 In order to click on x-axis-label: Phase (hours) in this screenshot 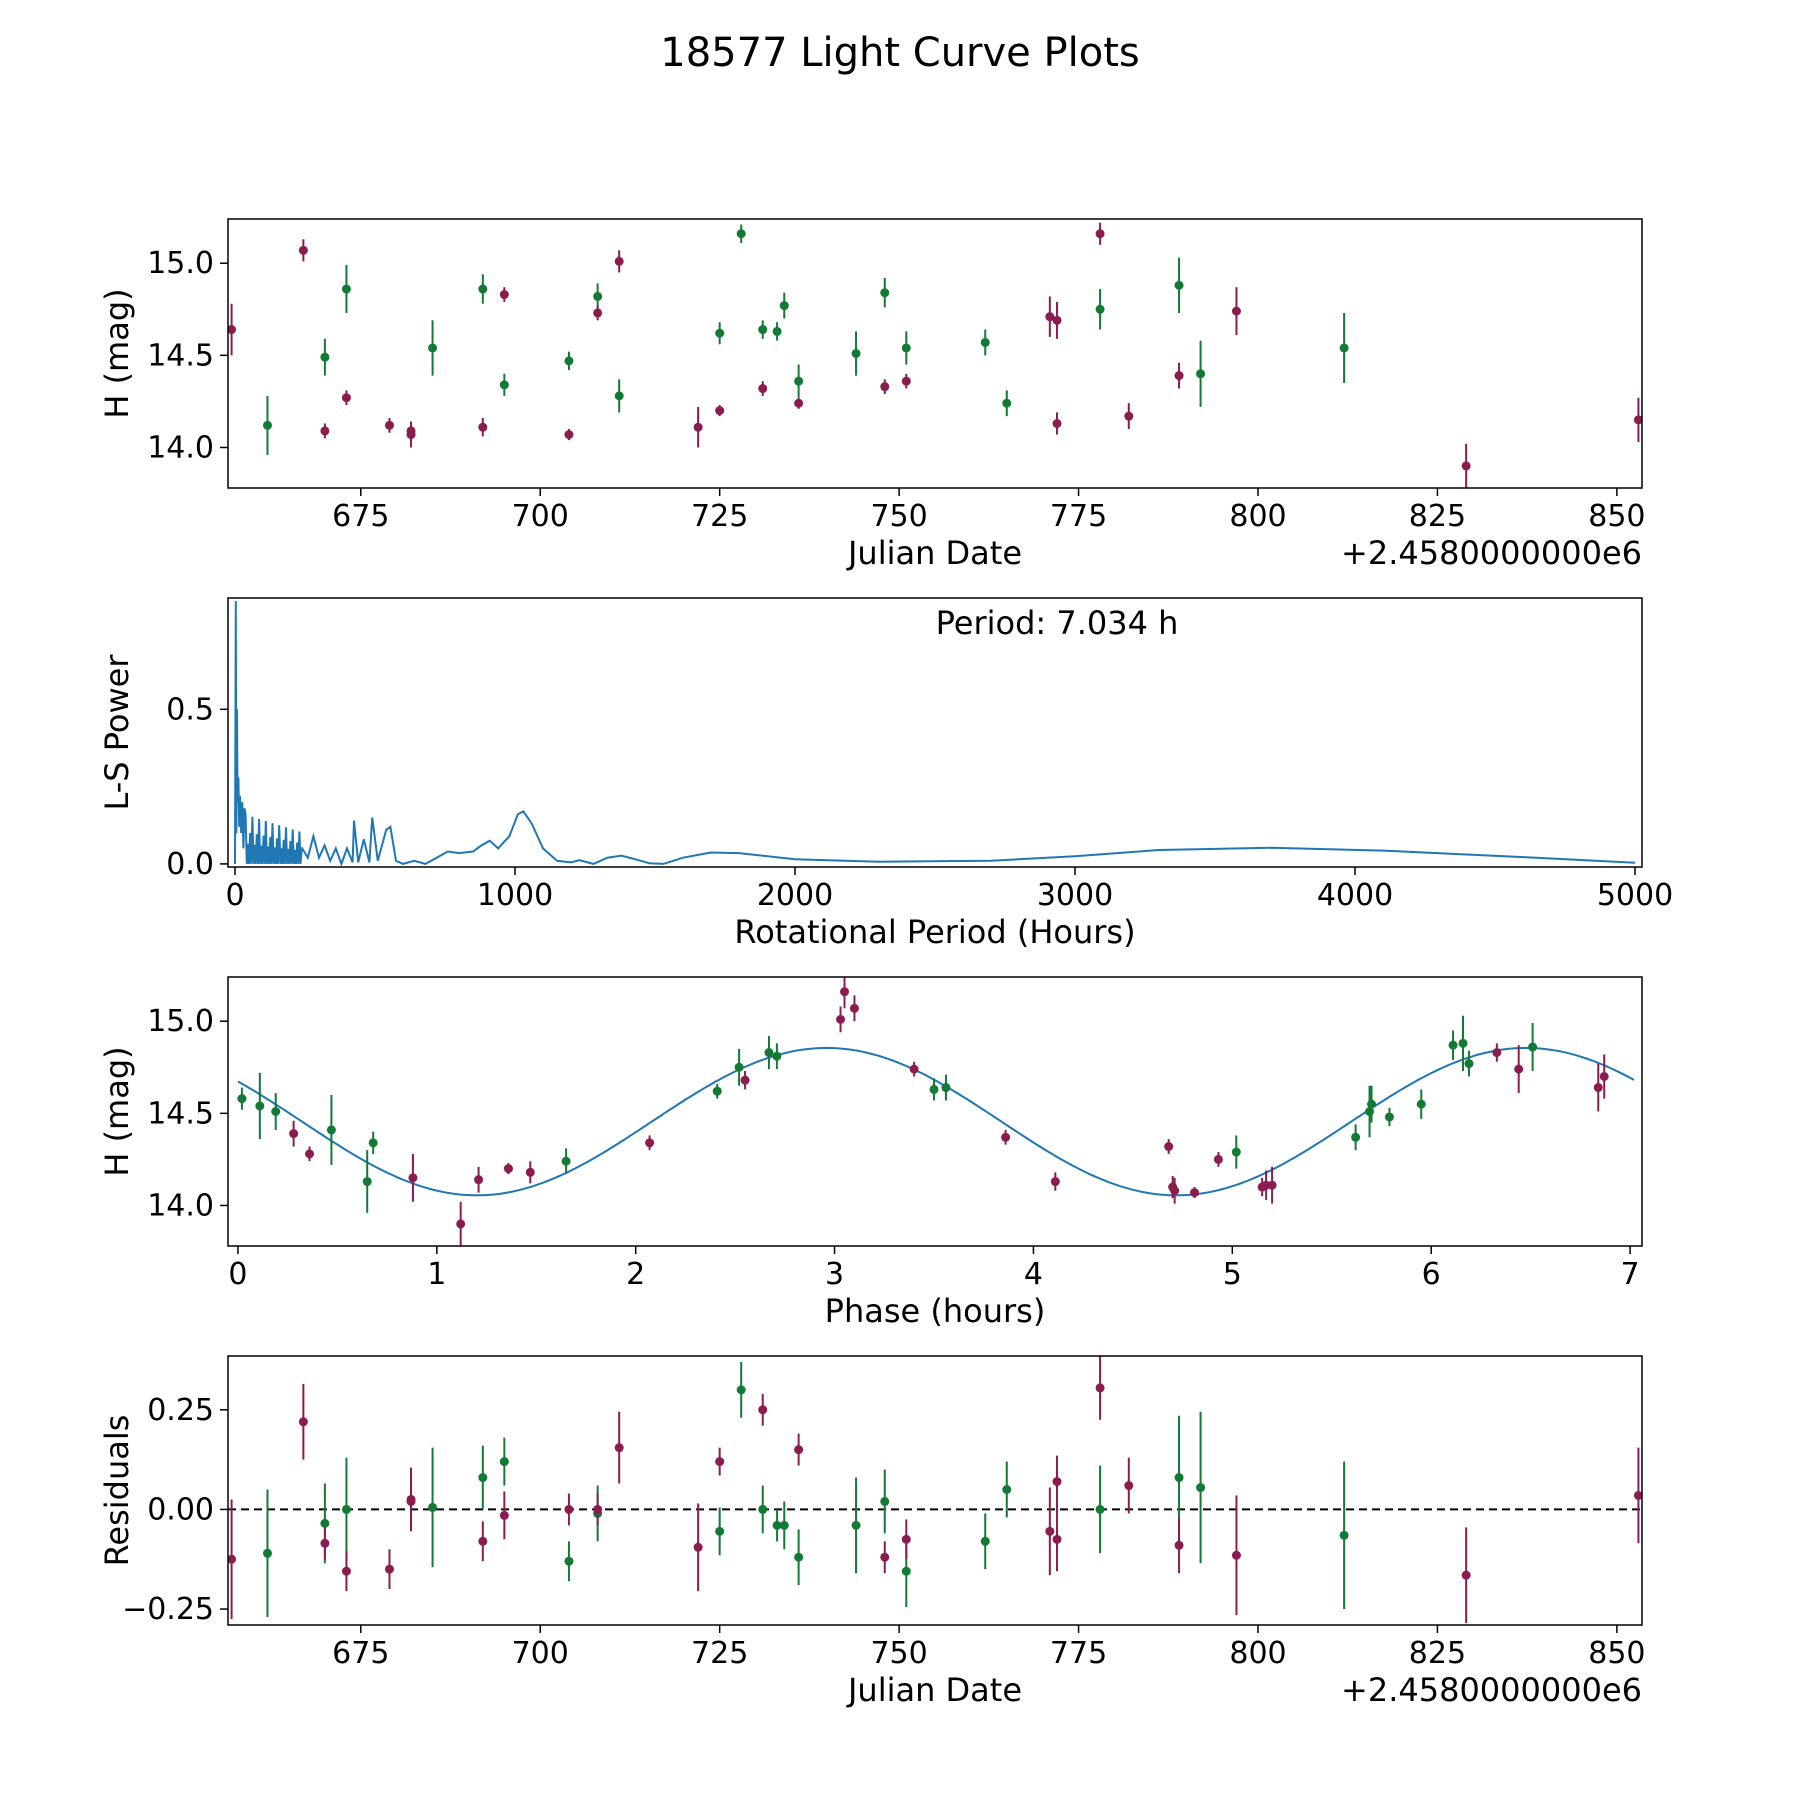, I will do `click(935, 1311)`.